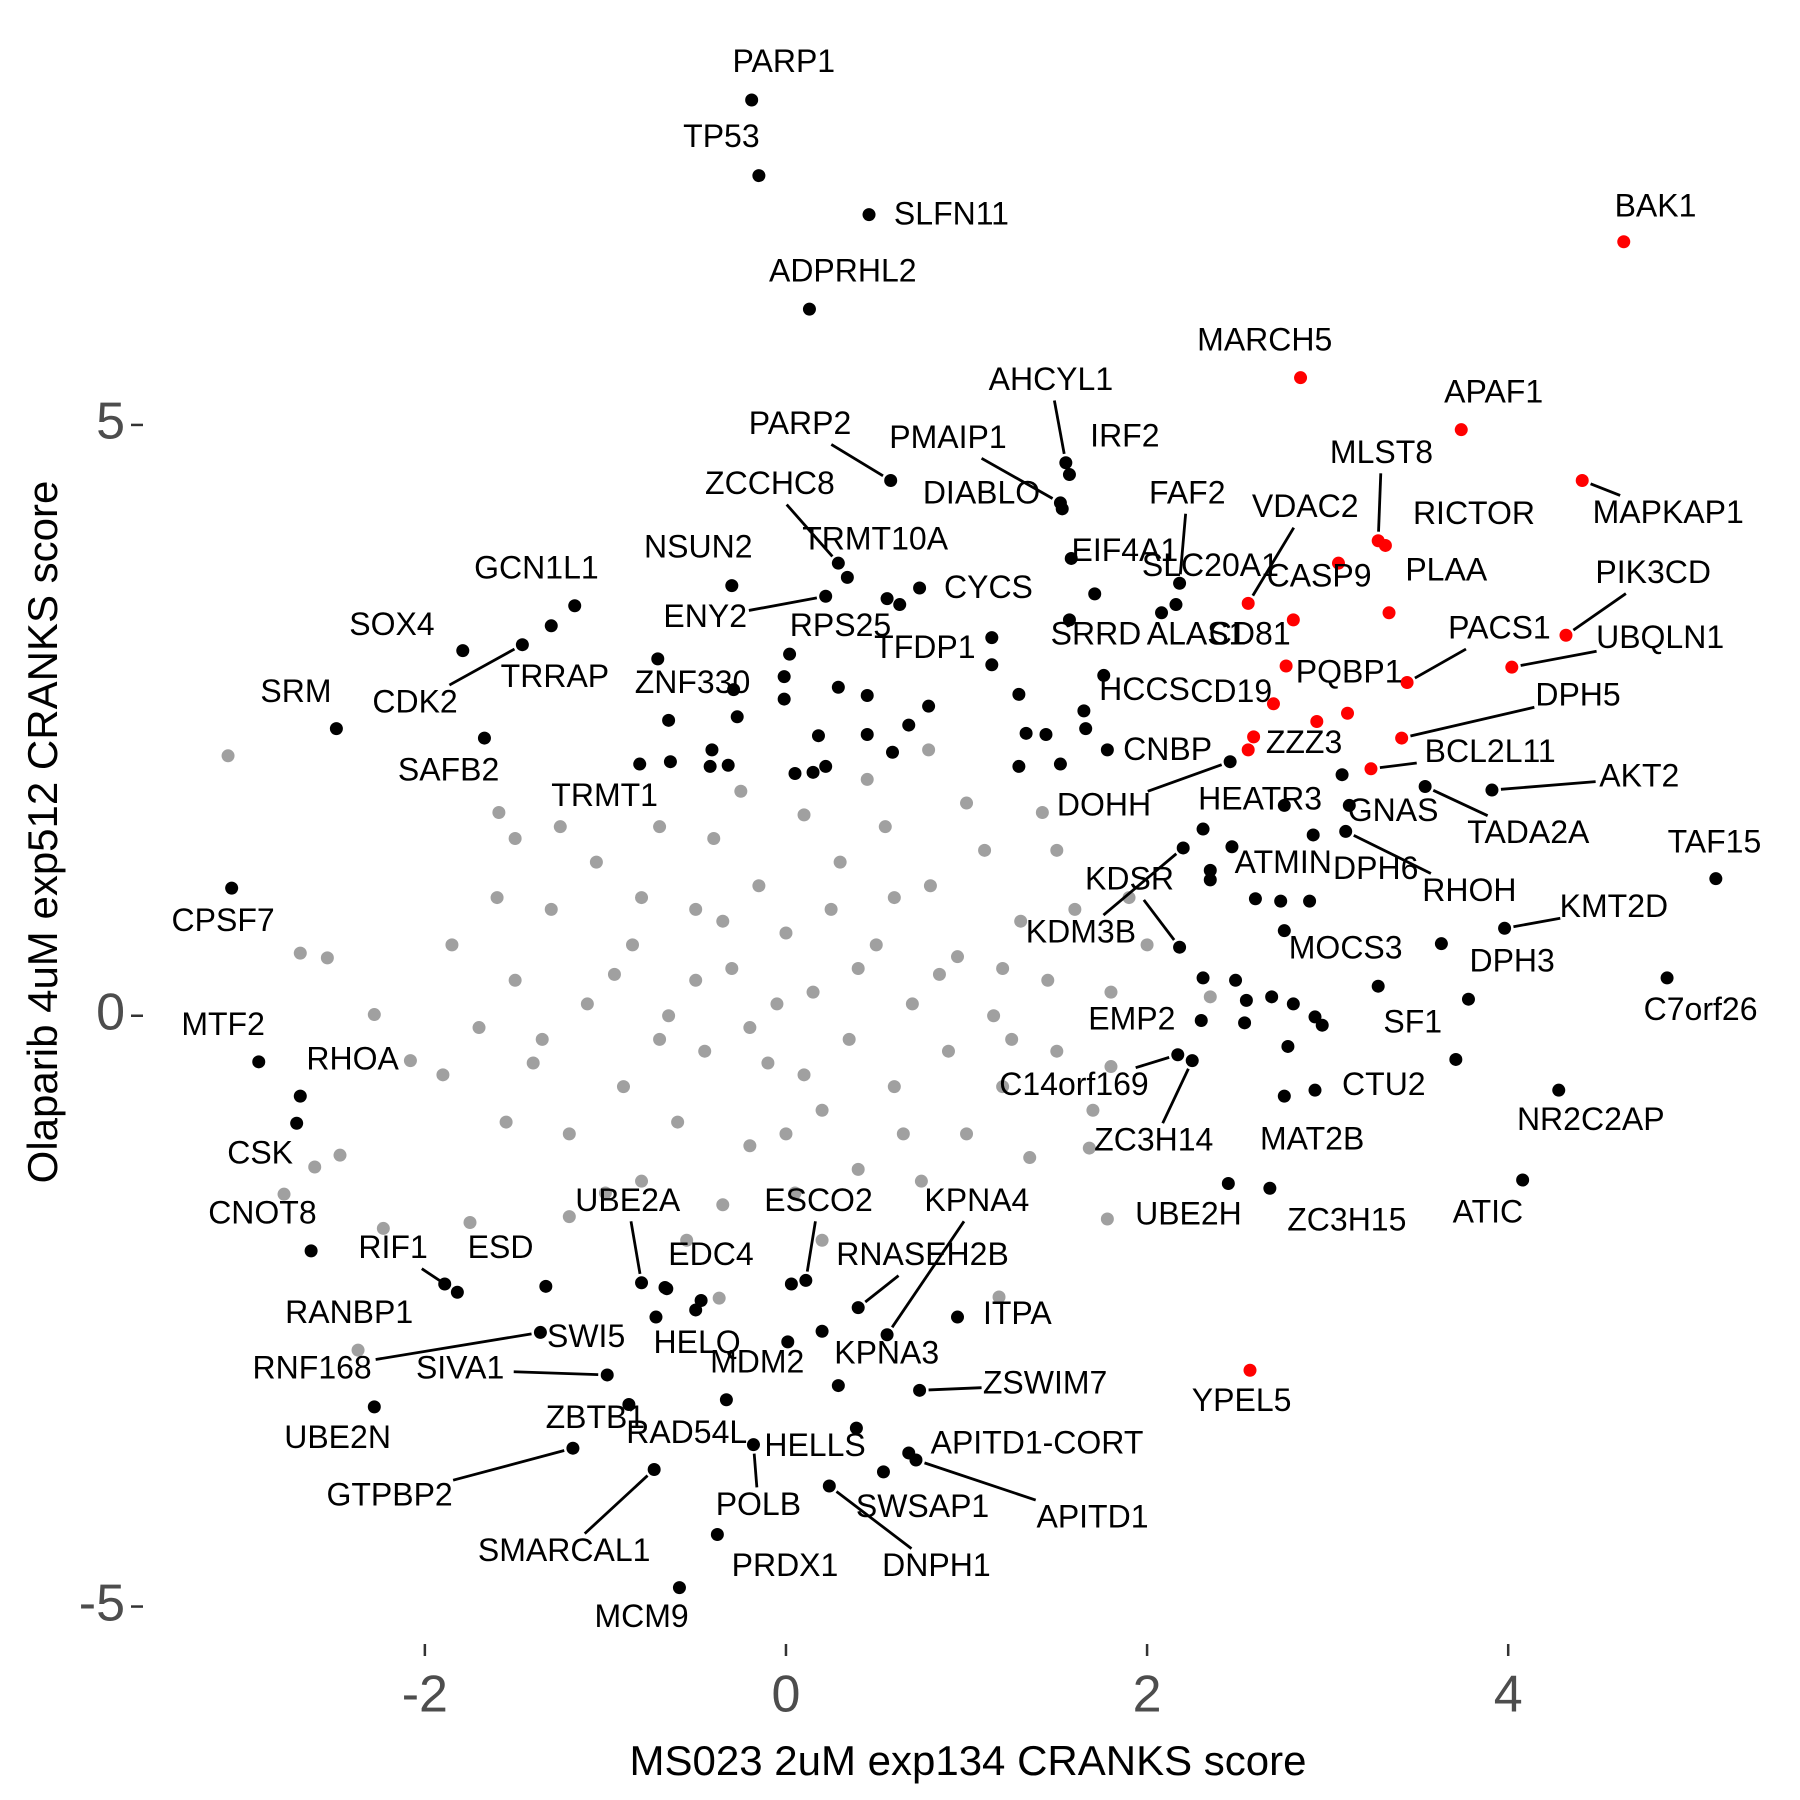  I want to click on point-label: MLST8, so click(1381, 452).